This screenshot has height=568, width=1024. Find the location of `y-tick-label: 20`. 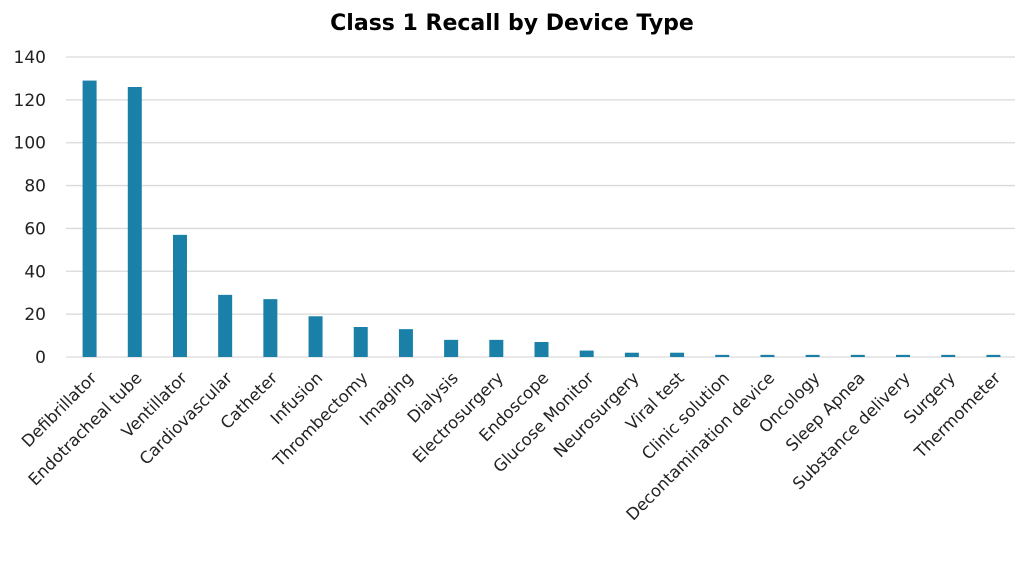

y-tick-label: 20 is located at coordinates (35, 315).